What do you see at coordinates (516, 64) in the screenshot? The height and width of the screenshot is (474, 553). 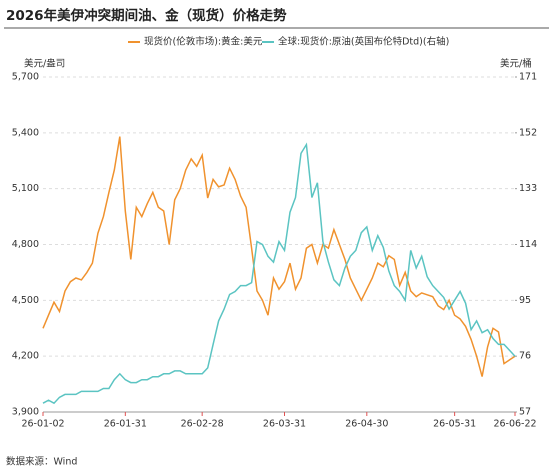 I see `y2-axis-label: 美元/桶` at bounding box center [516, 64].